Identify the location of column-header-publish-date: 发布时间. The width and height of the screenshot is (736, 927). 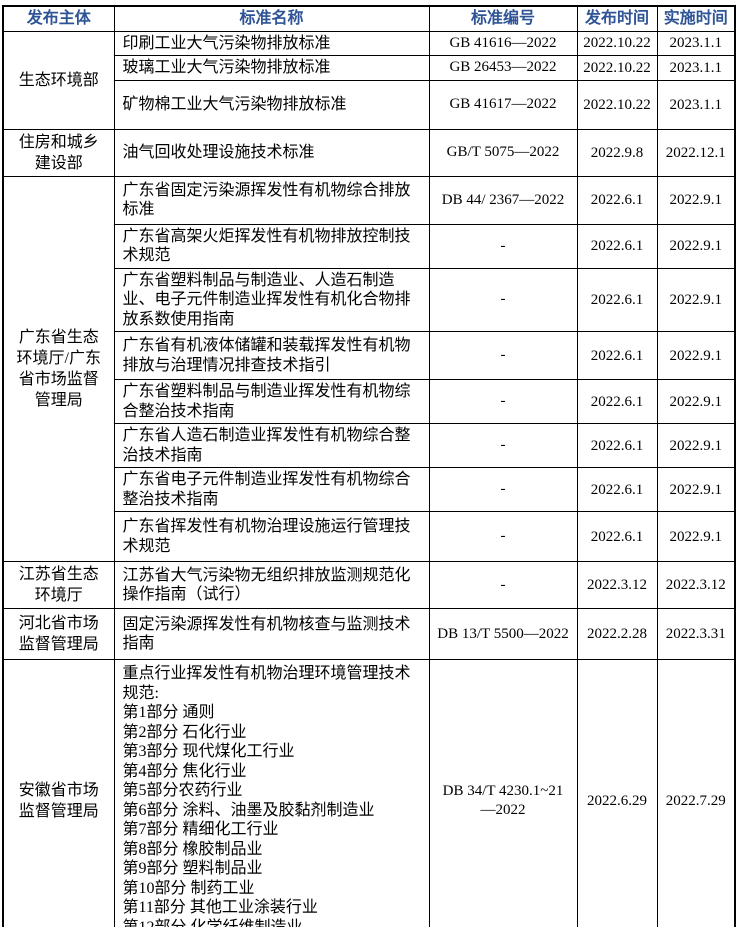
(617, 18).